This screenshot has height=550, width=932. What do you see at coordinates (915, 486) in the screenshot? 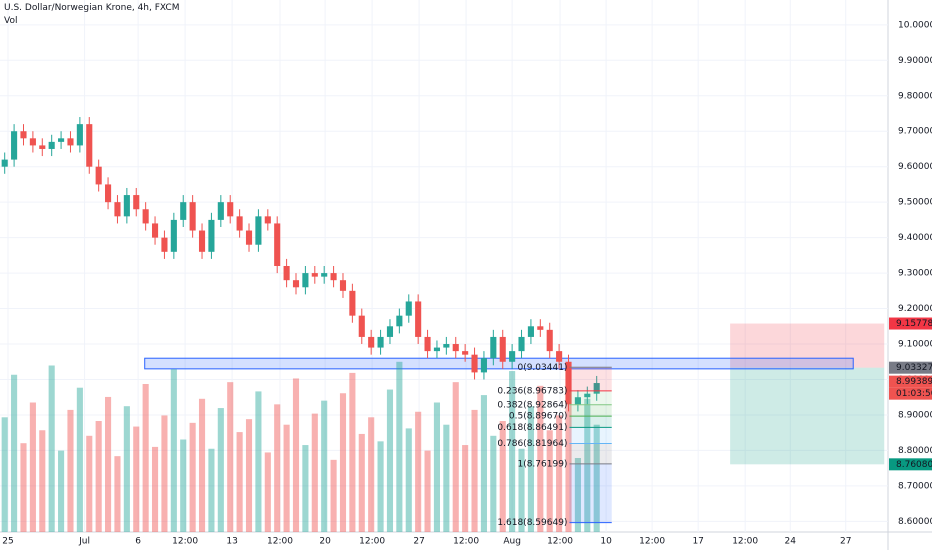
I see `y-tick-label: 8.70000` at bounding box center [915, 486].